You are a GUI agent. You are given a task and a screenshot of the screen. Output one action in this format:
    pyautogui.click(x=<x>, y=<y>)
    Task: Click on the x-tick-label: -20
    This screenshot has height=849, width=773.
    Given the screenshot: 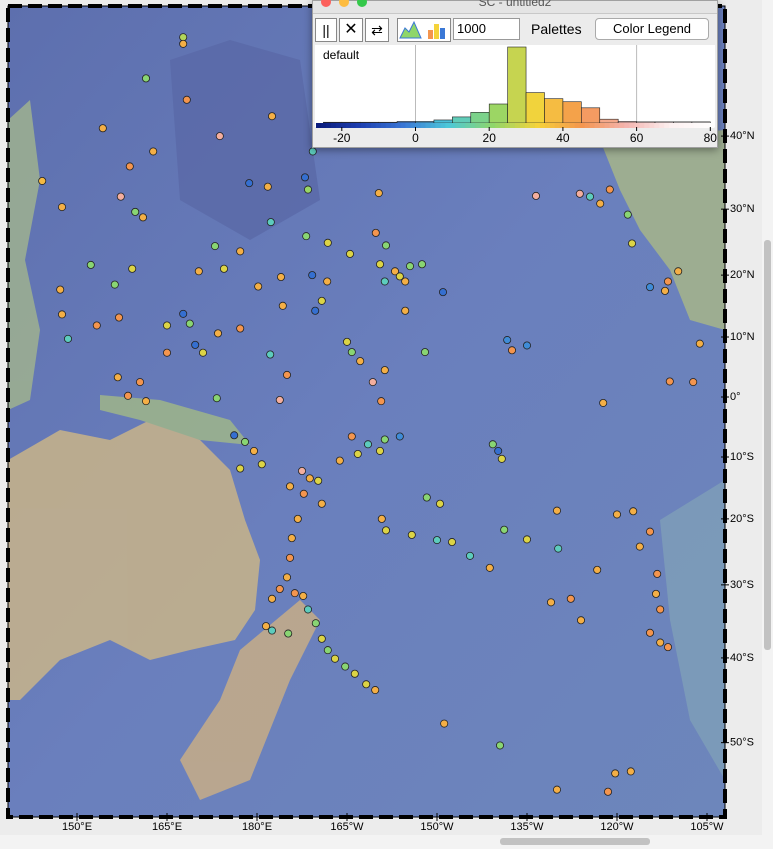 What is the action you would take?
    pyautogui.click(x=342, y=138)
    